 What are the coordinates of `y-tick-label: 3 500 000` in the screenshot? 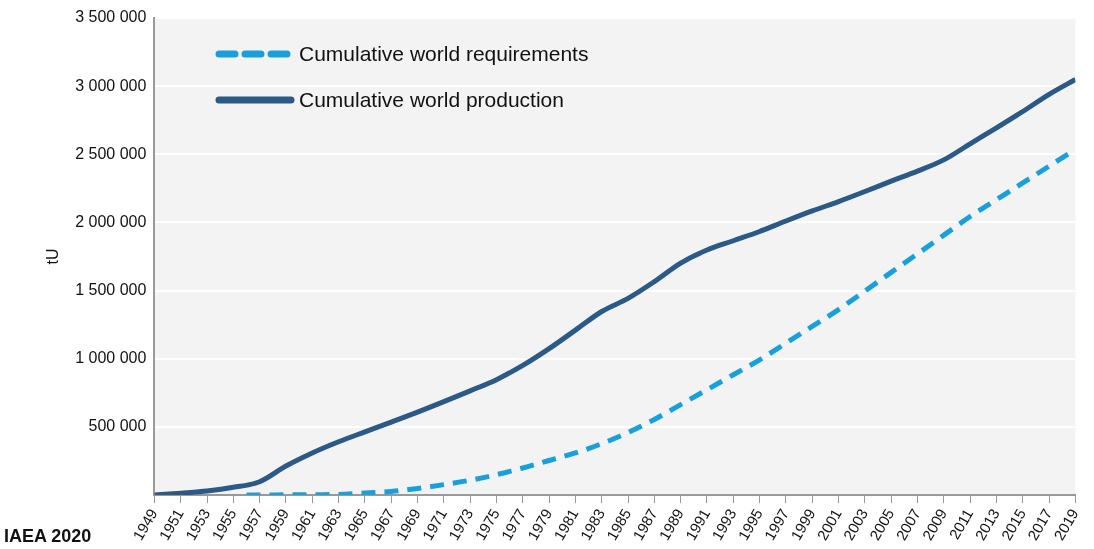 It's located at (111, 17).